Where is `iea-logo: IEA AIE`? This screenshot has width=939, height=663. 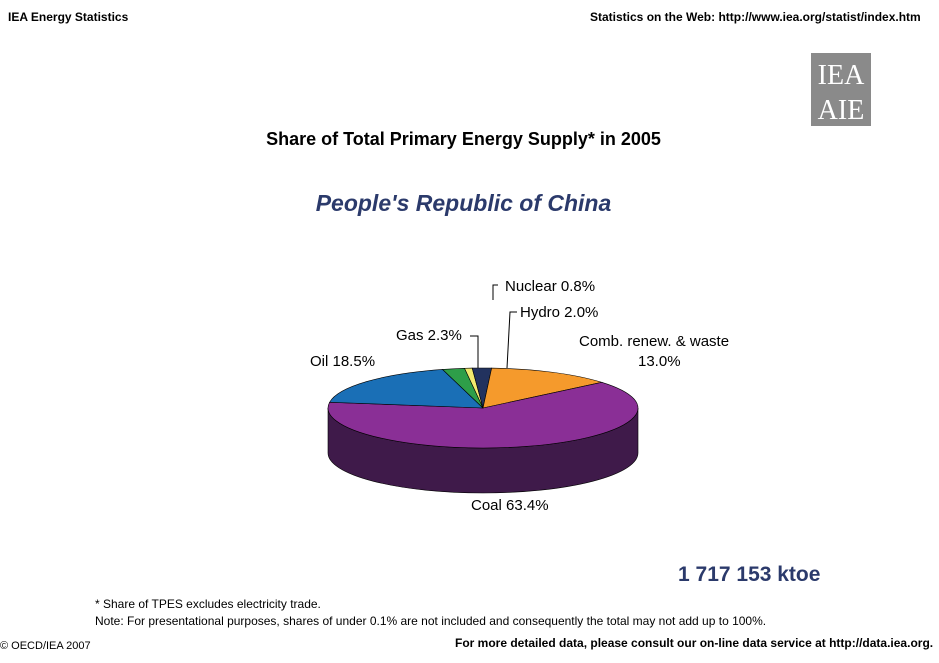 iea-logo: IEA AIE is located at coordinates (841, 89).